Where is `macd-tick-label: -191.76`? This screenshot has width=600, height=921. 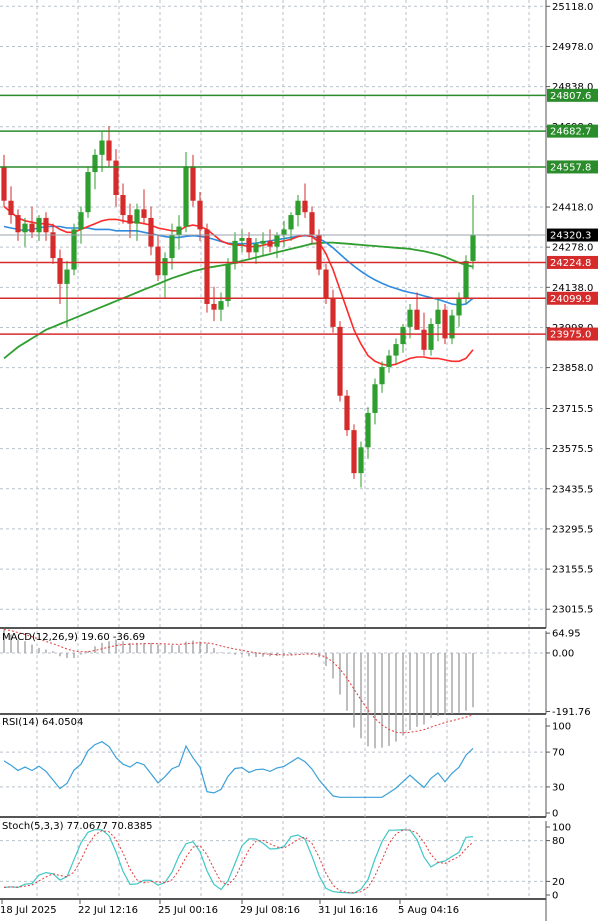
macd-tick-label: -191.76 is located at coordinates (571, 712).